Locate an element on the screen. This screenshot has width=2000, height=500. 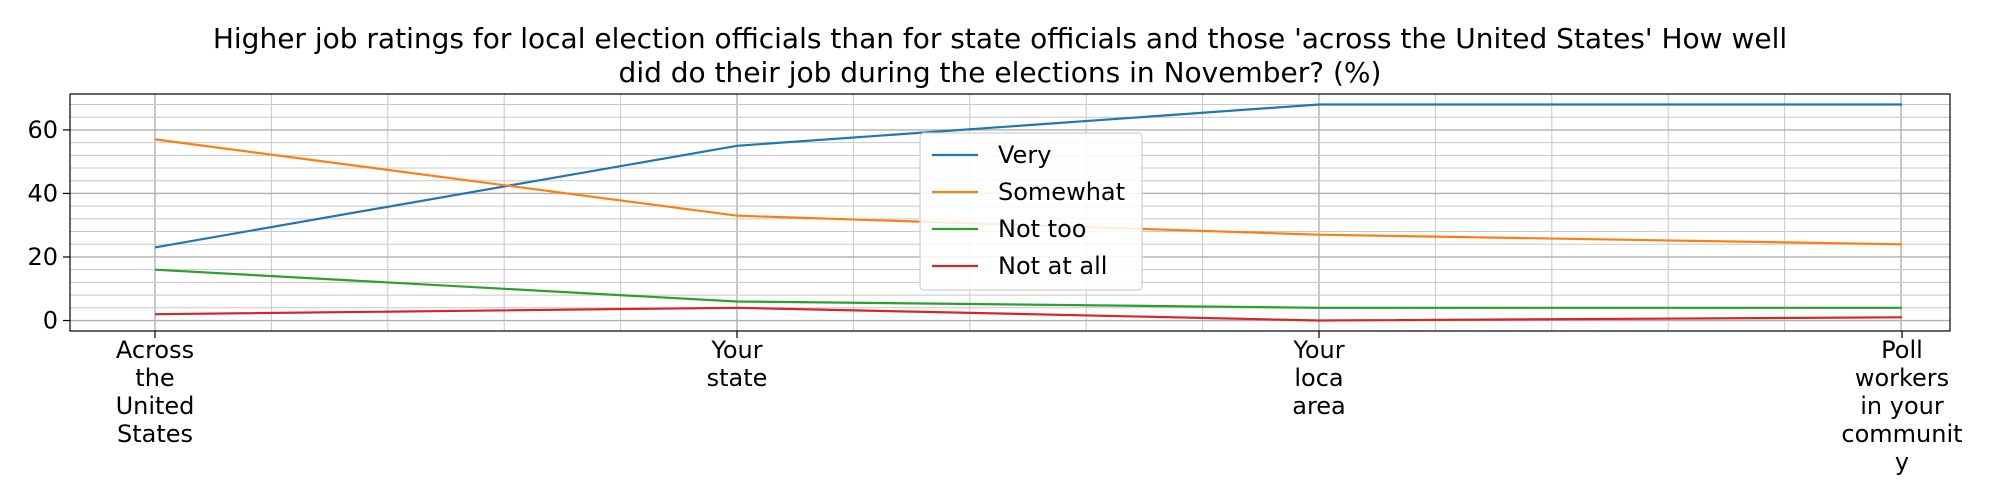
series-line-not-too is located at coordinates (1028, 288).